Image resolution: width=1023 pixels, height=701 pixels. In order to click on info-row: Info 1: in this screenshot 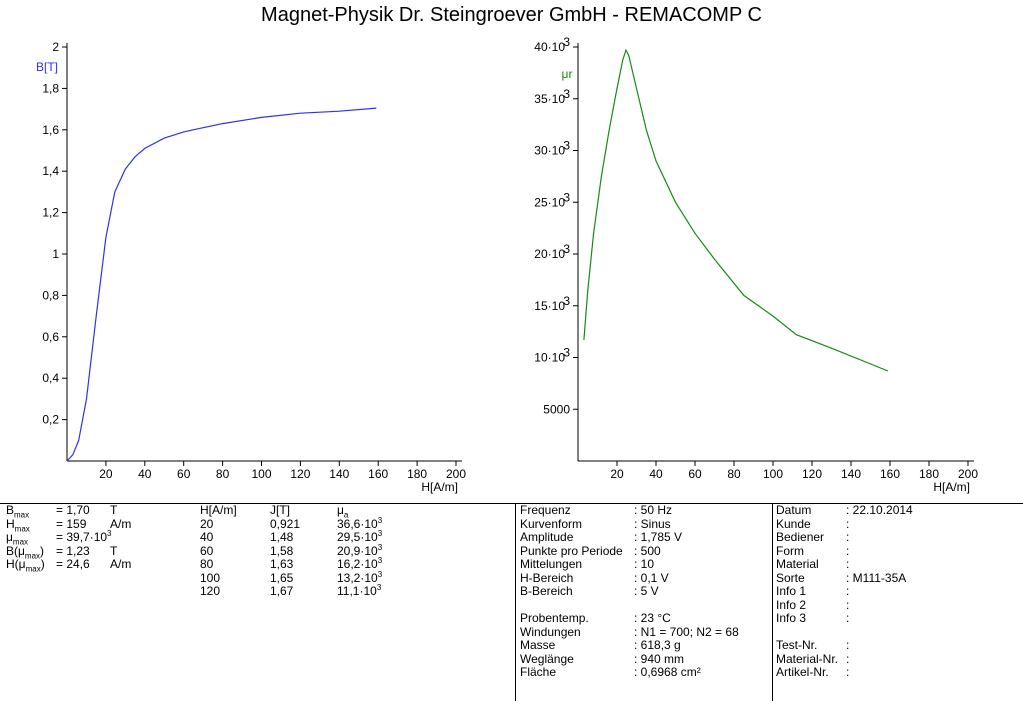, I will do `click(898, 591)`.